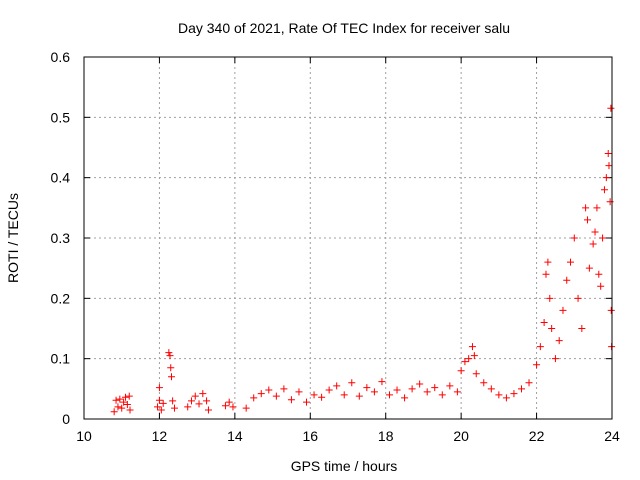 This screenshot has width=640, height=480. What do you see at coordinates (61, 359) in the screenshot?
I see `y-tick-label: 0.1` at bounding box center [61, 359].